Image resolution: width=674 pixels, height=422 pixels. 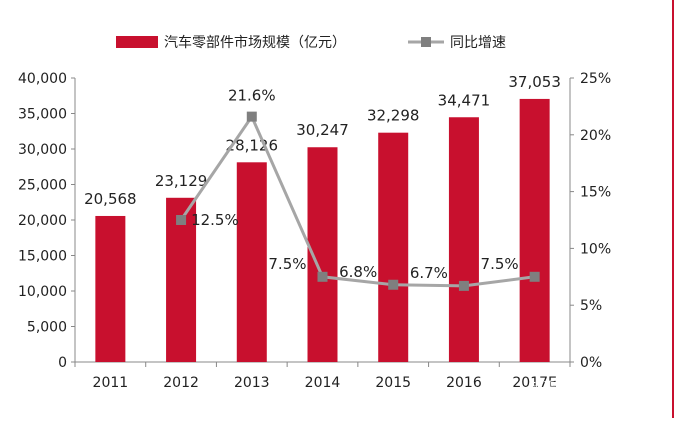 What do you see at coordinates (181, 279) in the screenshot?
I see `bar-2012` at bounding box center [181, 279].